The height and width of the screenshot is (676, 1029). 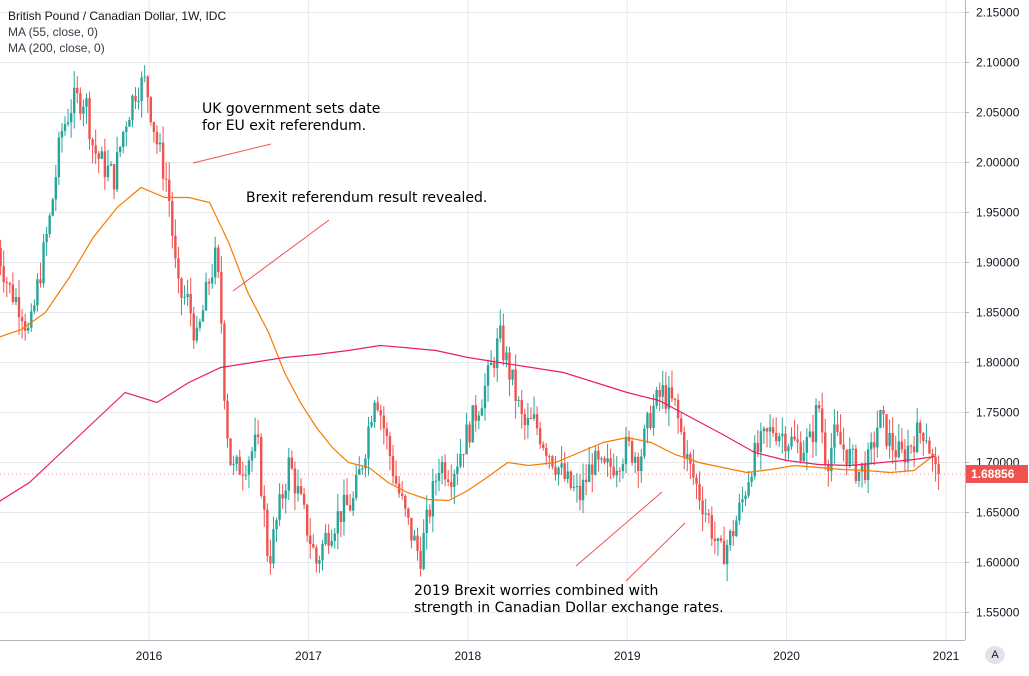 What do you see at coordinates (53, 32) in the screenshot?
I see `ma55-legend: MA (55, close, 0)` at bounding box center [53, 32].